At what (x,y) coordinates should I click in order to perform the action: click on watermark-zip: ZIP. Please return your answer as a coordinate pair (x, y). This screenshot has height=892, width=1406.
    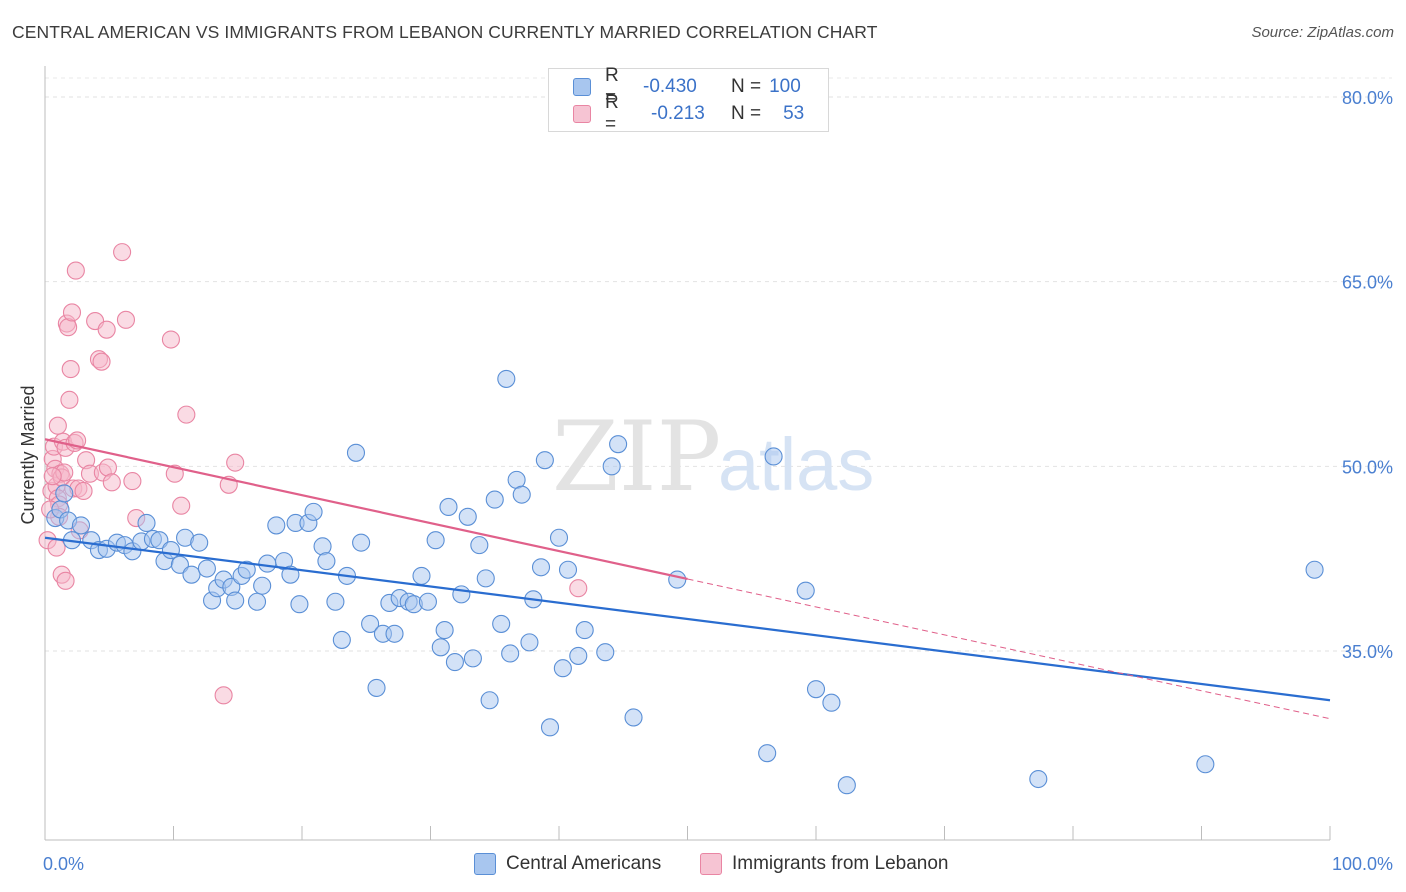
    Looking at the image, I should click on (636, 457).